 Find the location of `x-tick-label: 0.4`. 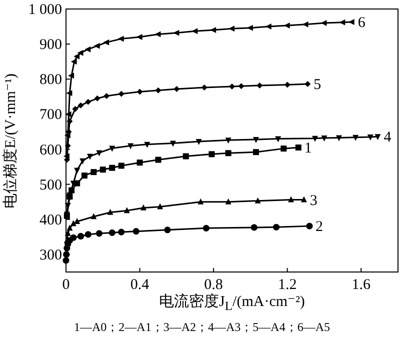

x-tick-label: 0.4 is located at coordinates (140, 285).